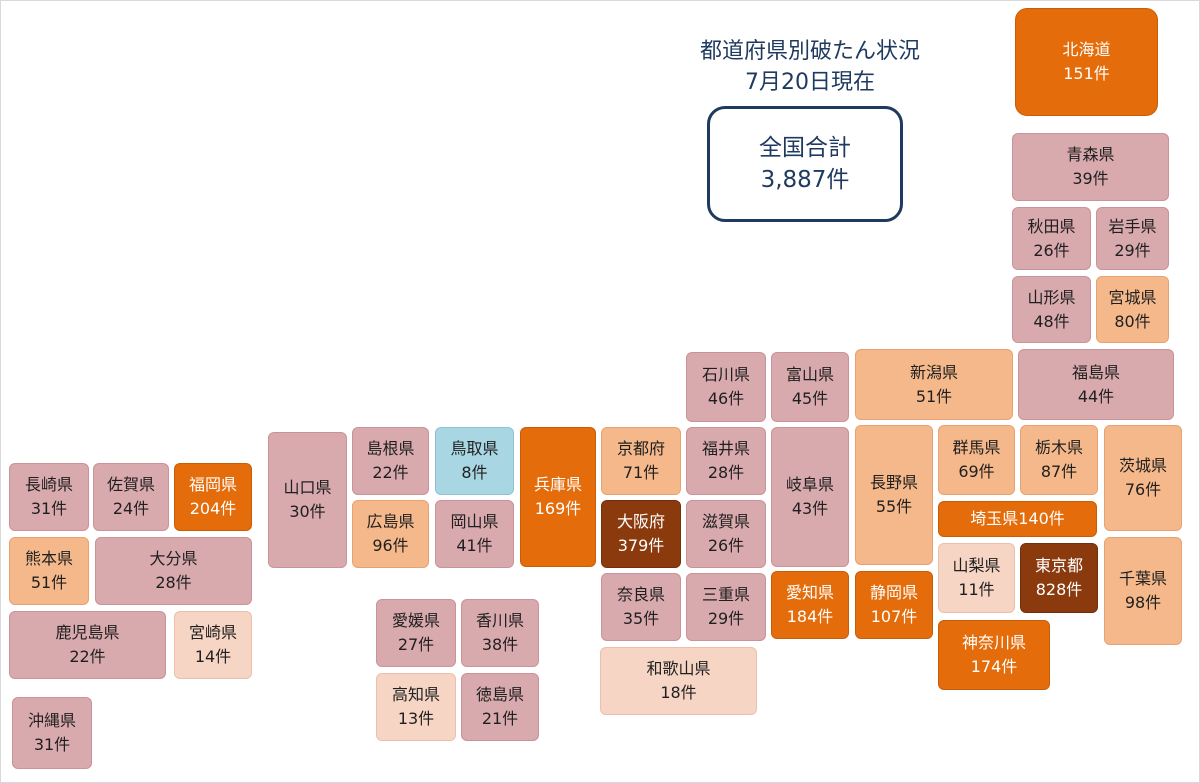 Image resolution: width=1200 pixels, height=783 pixels. What do you see at coordinates (1132, 321) in the screenshot?
I see `pref-count: 80件` at bounding box center [1132, 321].